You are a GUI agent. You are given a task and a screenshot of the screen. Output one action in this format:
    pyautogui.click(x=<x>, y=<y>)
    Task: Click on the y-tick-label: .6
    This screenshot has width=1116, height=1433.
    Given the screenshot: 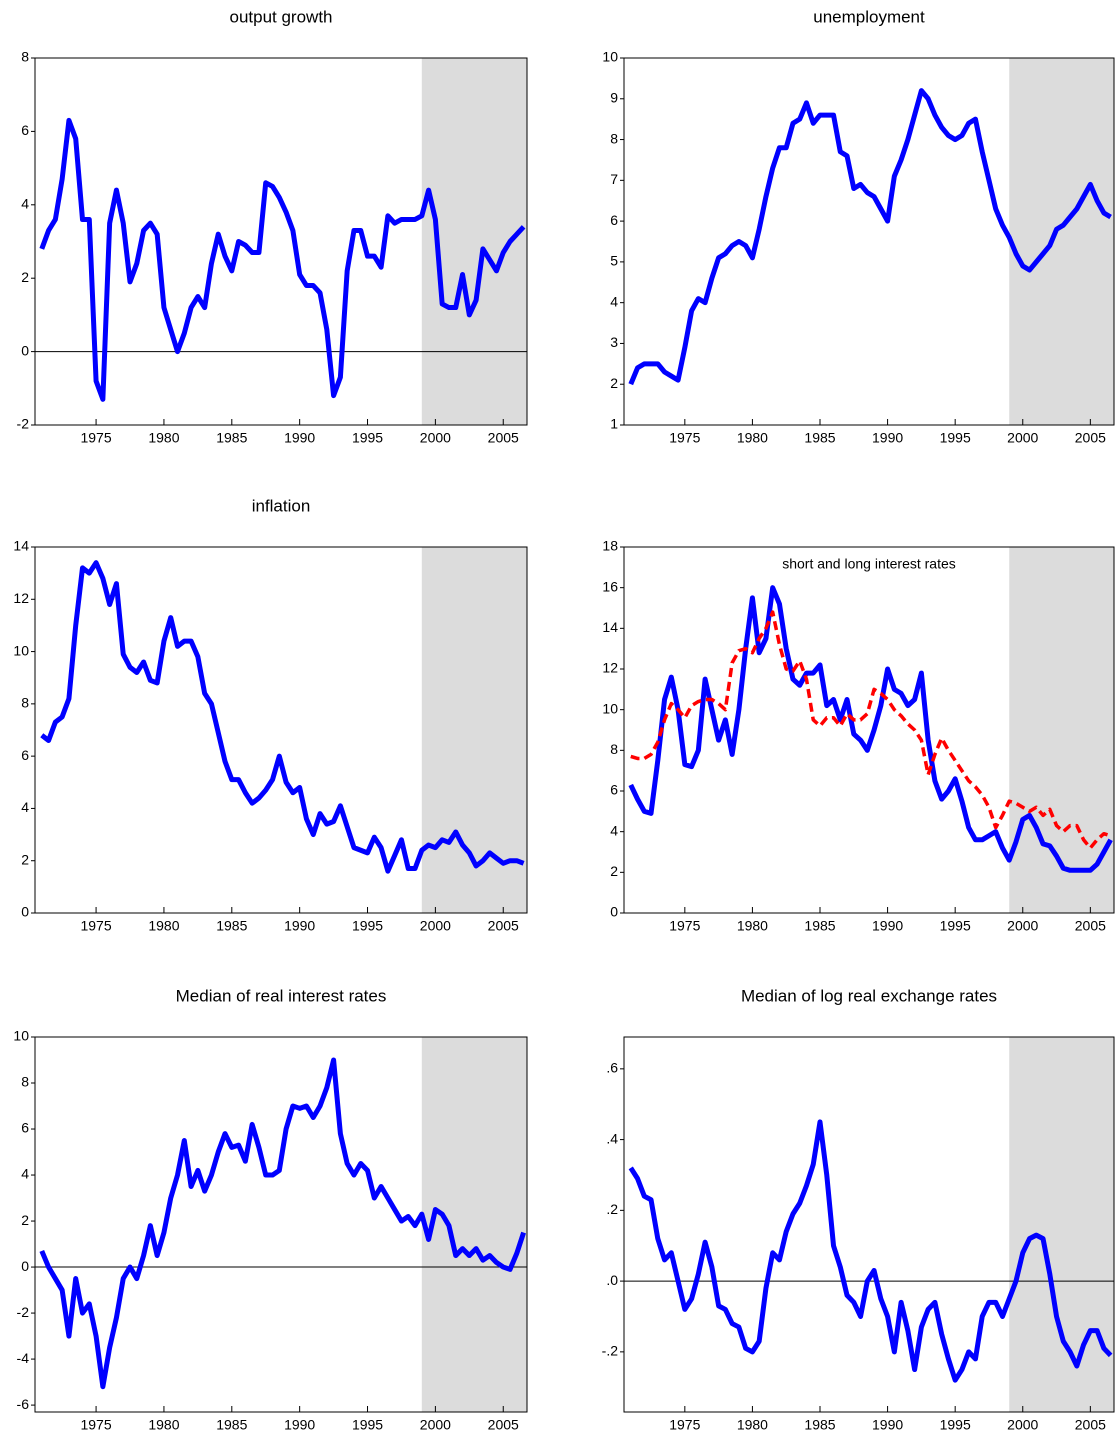 What is the action you would take?
    pyautogui.click(x=612, y=1068)
    